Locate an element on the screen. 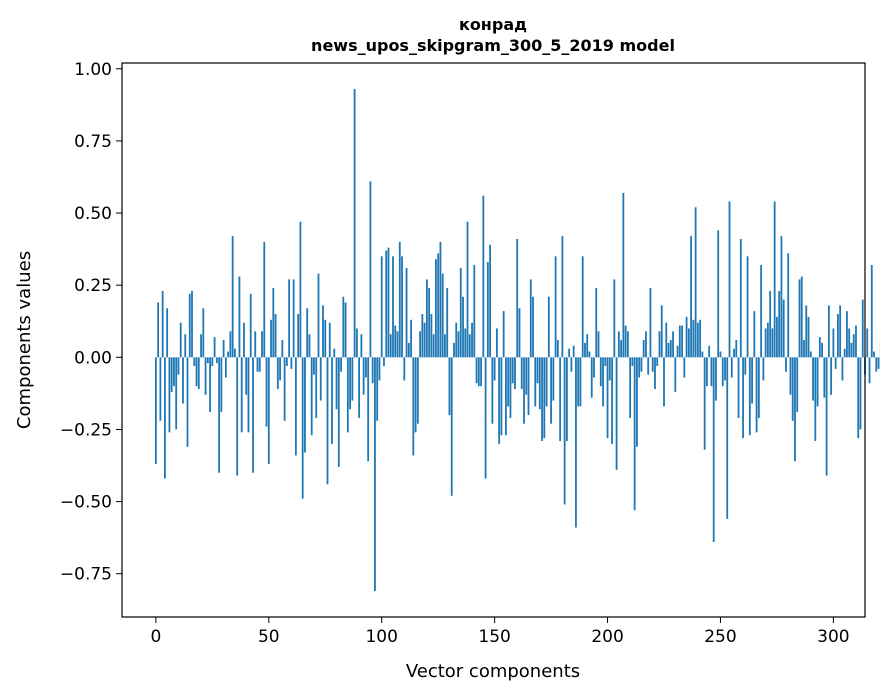 This screenshot has height=696, width=880. x-tick-label: 150 is located at coordinates (494, 637).